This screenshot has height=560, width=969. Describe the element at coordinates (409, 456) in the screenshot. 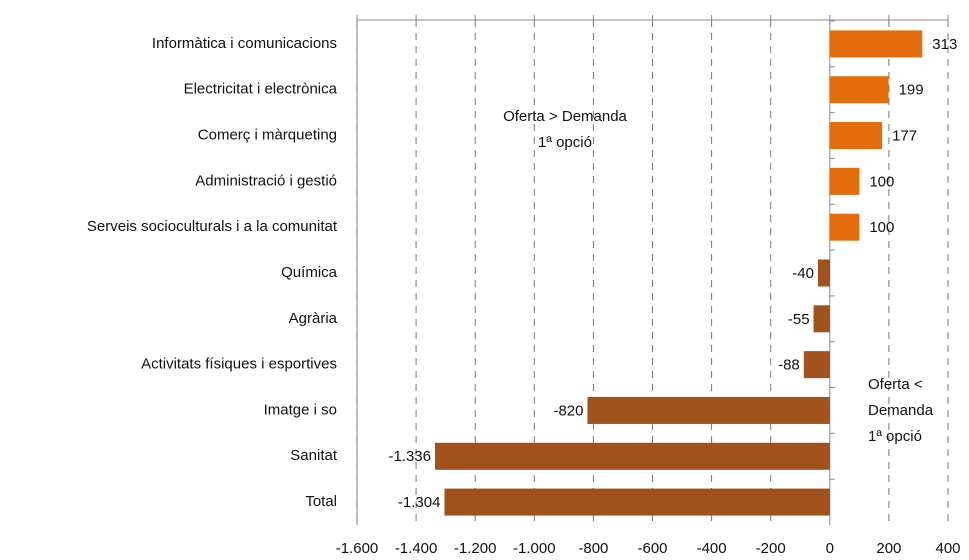

I see `value-label: -1.336` at that location.